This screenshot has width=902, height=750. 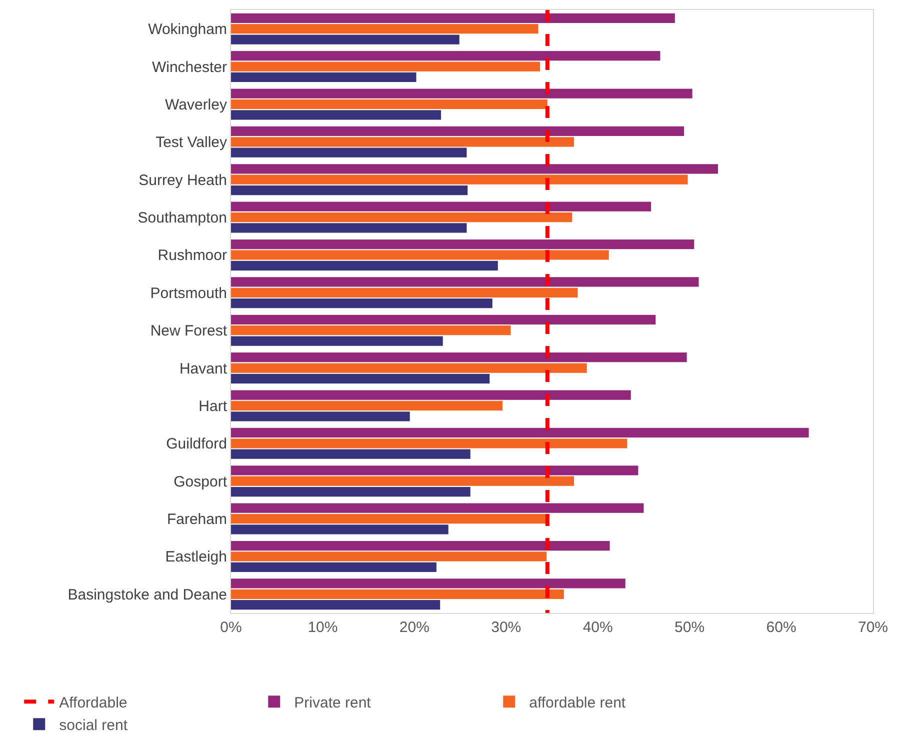 I want to click on x-tick-label: 0%, so click(x=231, y=627).